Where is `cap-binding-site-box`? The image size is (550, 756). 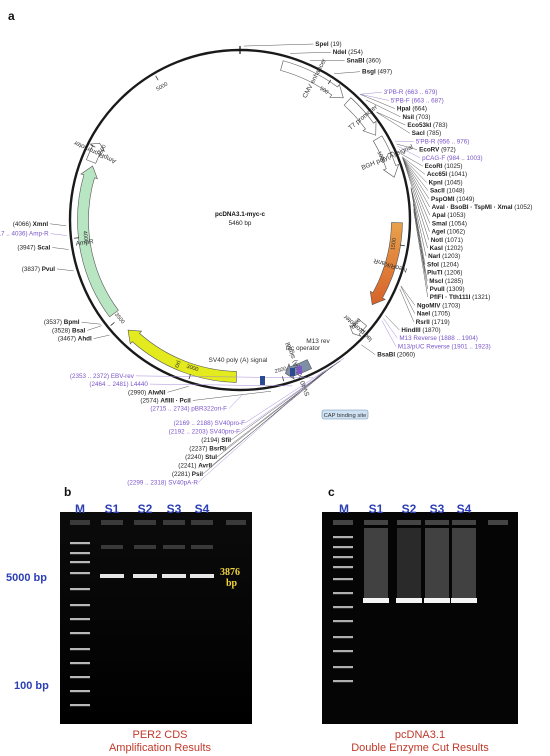
cap-binding-site-box is located at coordinates (345, 414).